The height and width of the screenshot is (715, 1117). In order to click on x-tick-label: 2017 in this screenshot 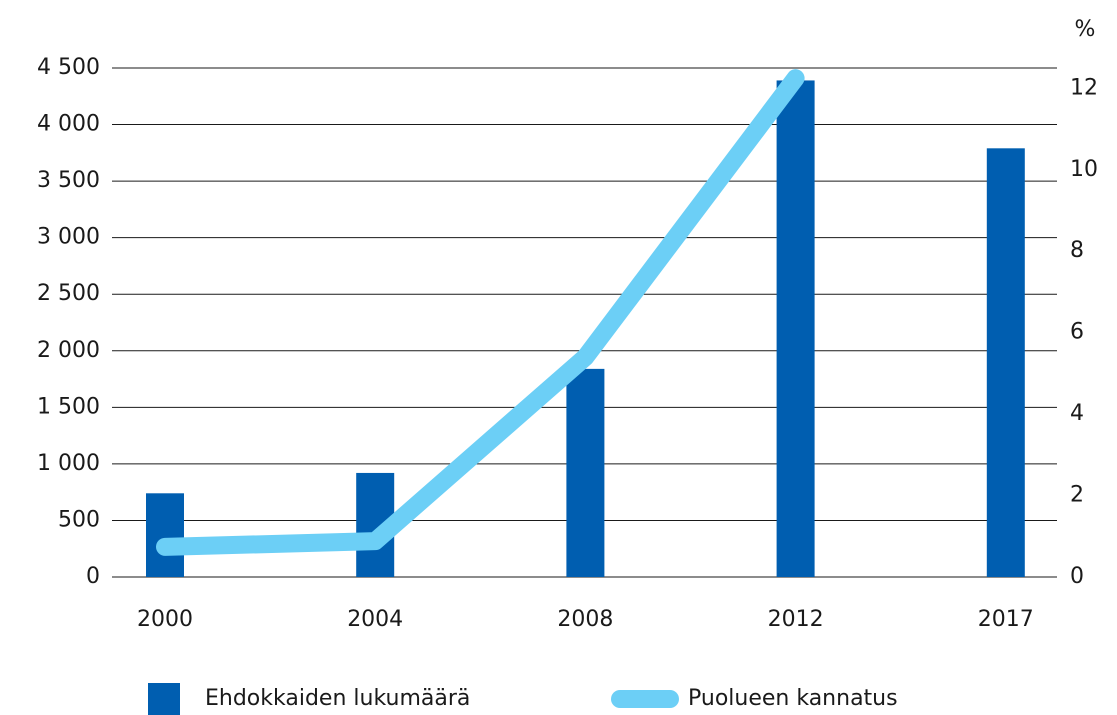, I will do `click(1006, 619)`.